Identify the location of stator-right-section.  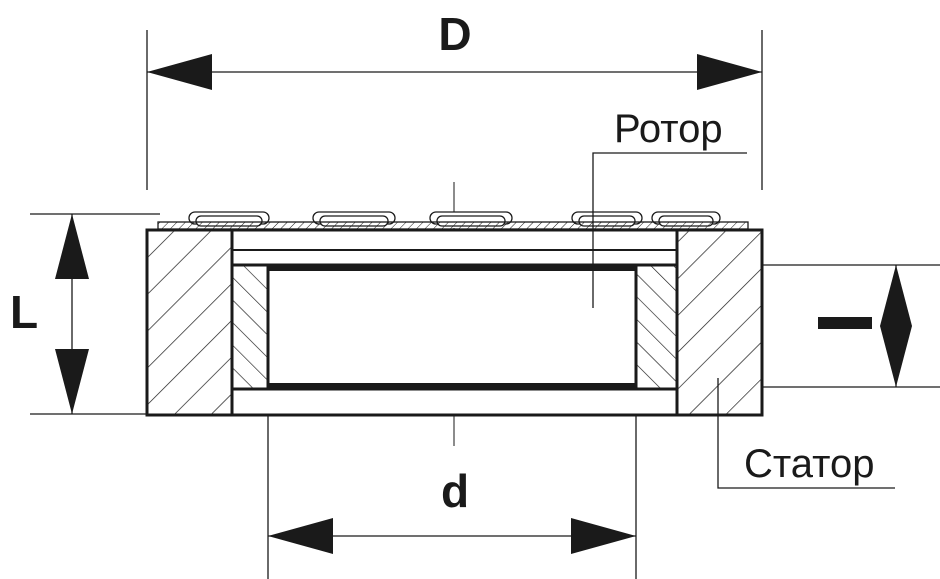
(719, 322).